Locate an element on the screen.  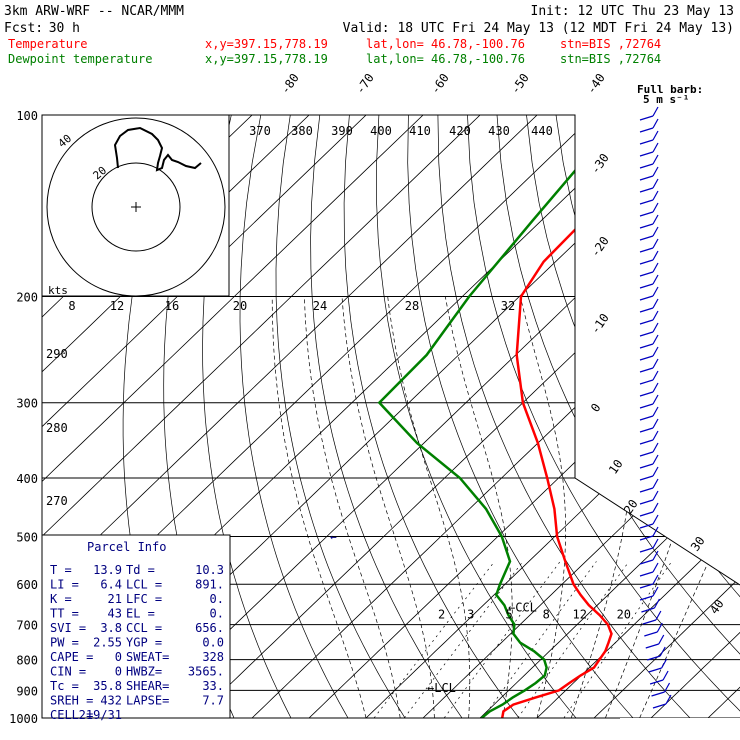
pressure-tick-label: 700 is located at coordinates (27, 626).